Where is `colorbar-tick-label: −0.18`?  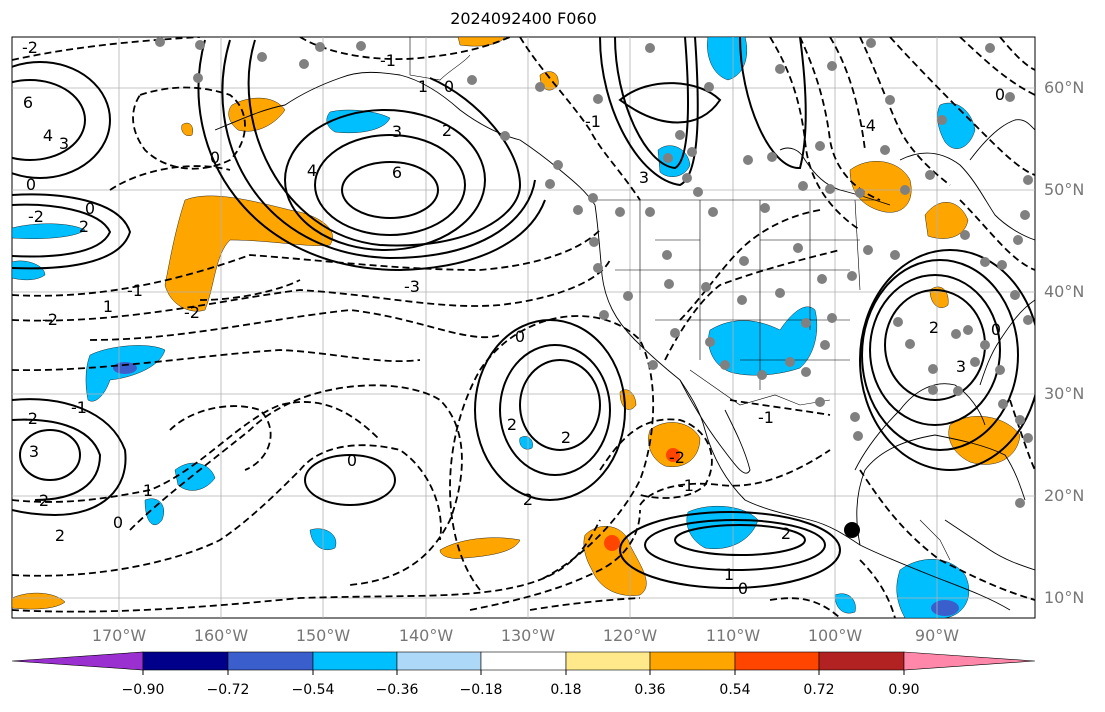
colorbar-tick-label: −0.18 is located at coordinates (481, 690).